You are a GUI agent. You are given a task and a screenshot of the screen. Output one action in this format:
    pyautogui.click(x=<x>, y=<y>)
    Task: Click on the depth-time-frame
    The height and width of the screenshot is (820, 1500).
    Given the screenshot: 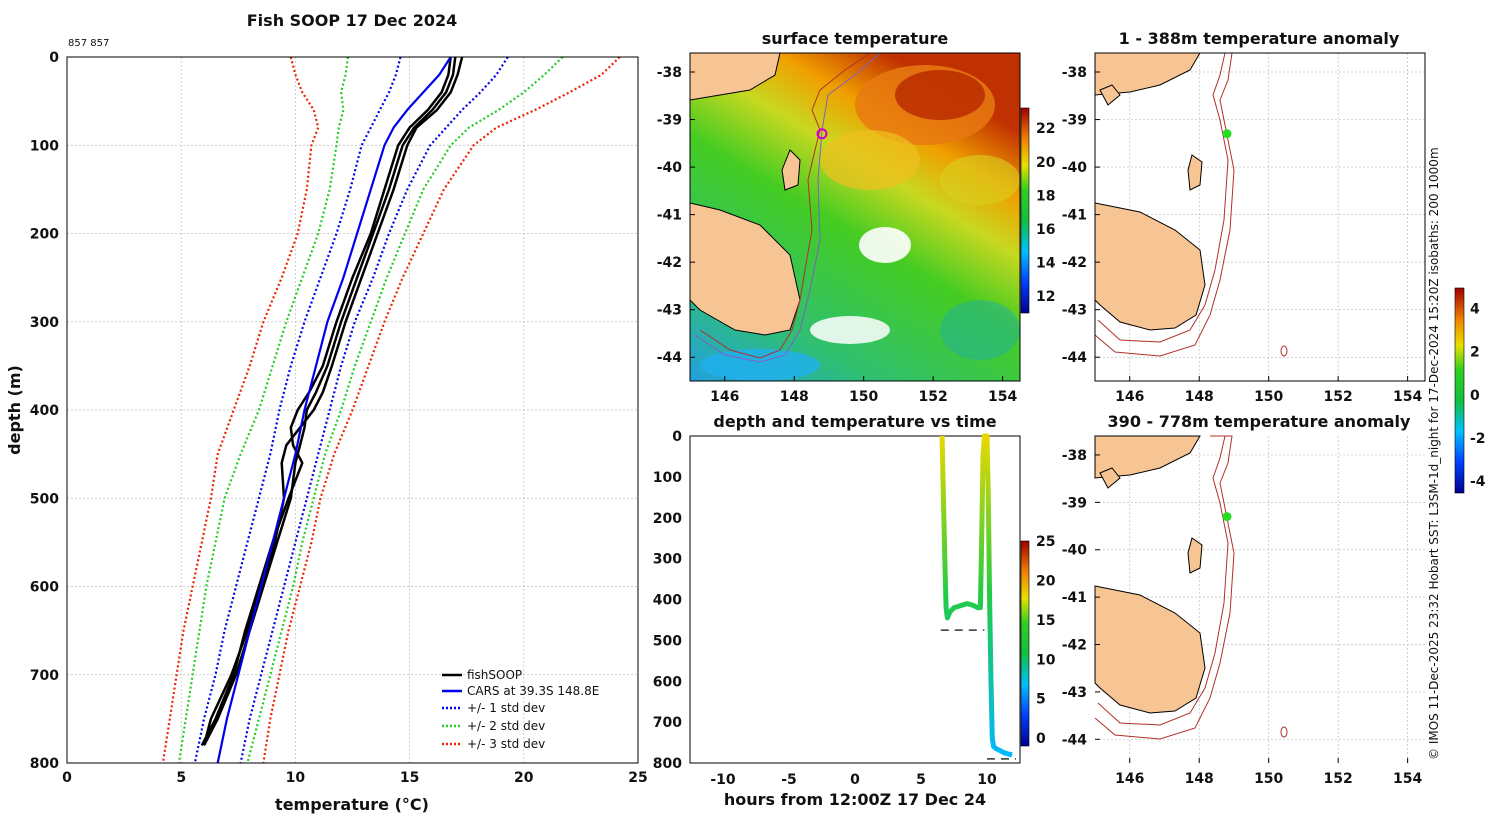 What is the action you would take?
    pyautogui.click(x=855, y=599)
    